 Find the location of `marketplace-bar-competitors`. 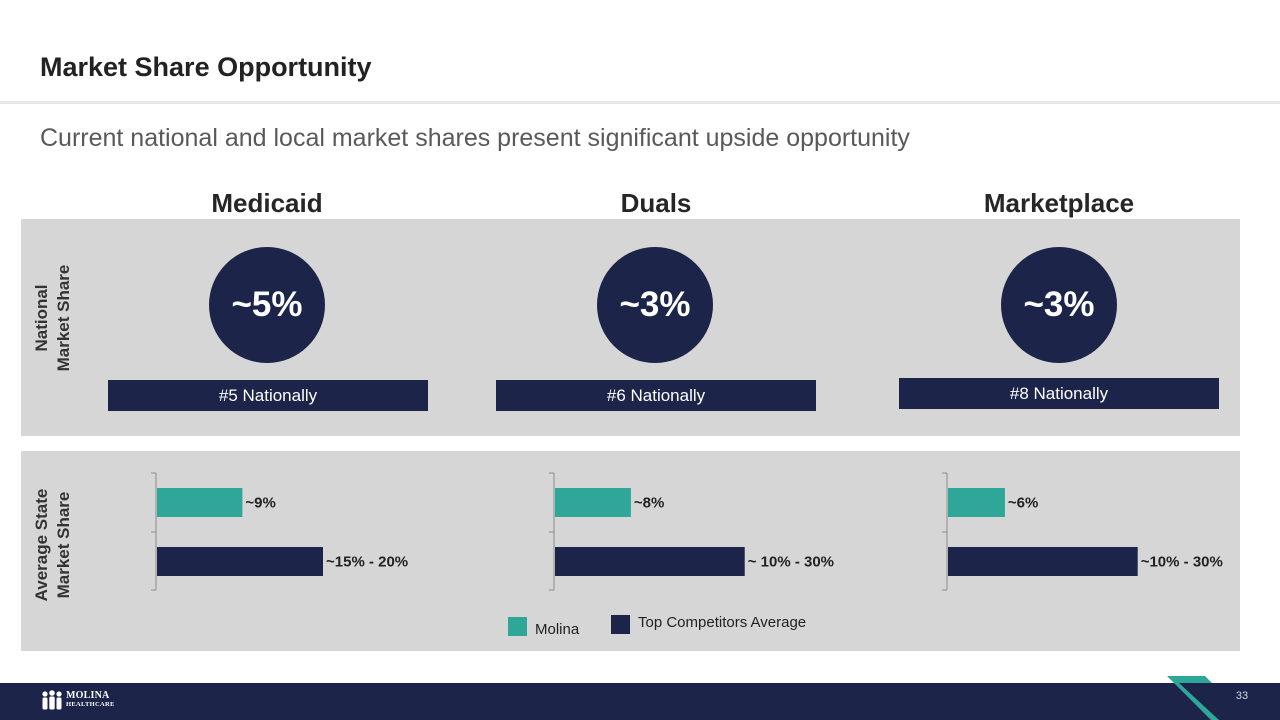

marketplace-bar-competitors is located at coordinates (1043, 561).